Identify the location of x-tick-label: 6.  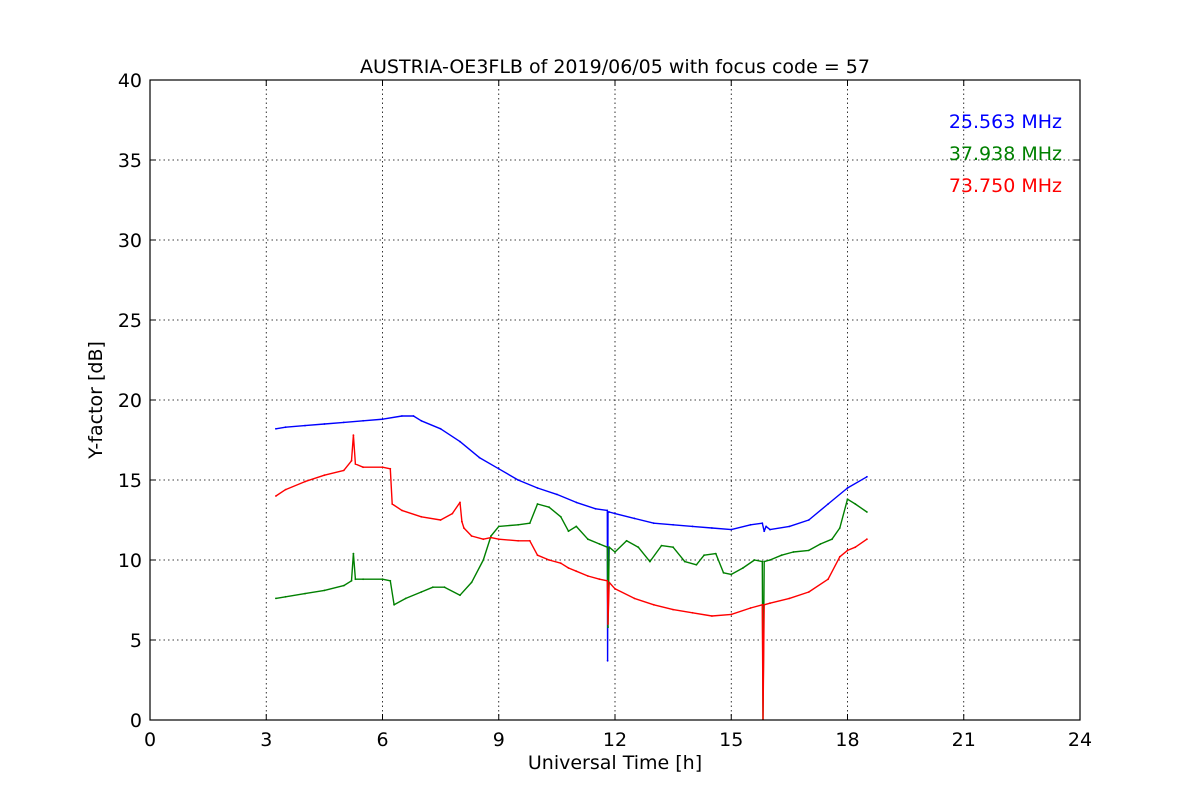
(382, 740).